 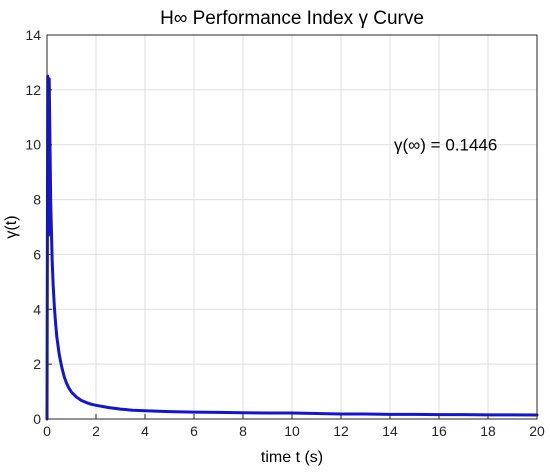 What do you see at coordinates (292, 431) in the screenshot?
I see `x-tick-label: 10` at bounding box center [292, 431].